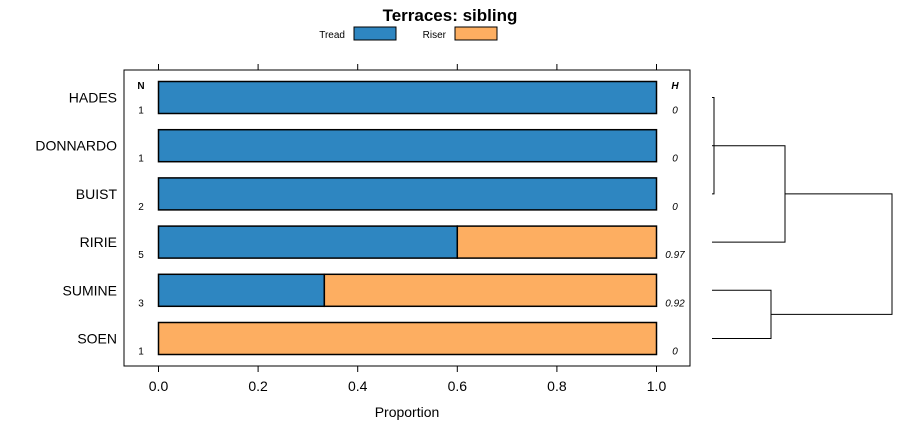 This screenshot has width=900, height=440. I want to click on category-label: HADES, so click(93, 98).